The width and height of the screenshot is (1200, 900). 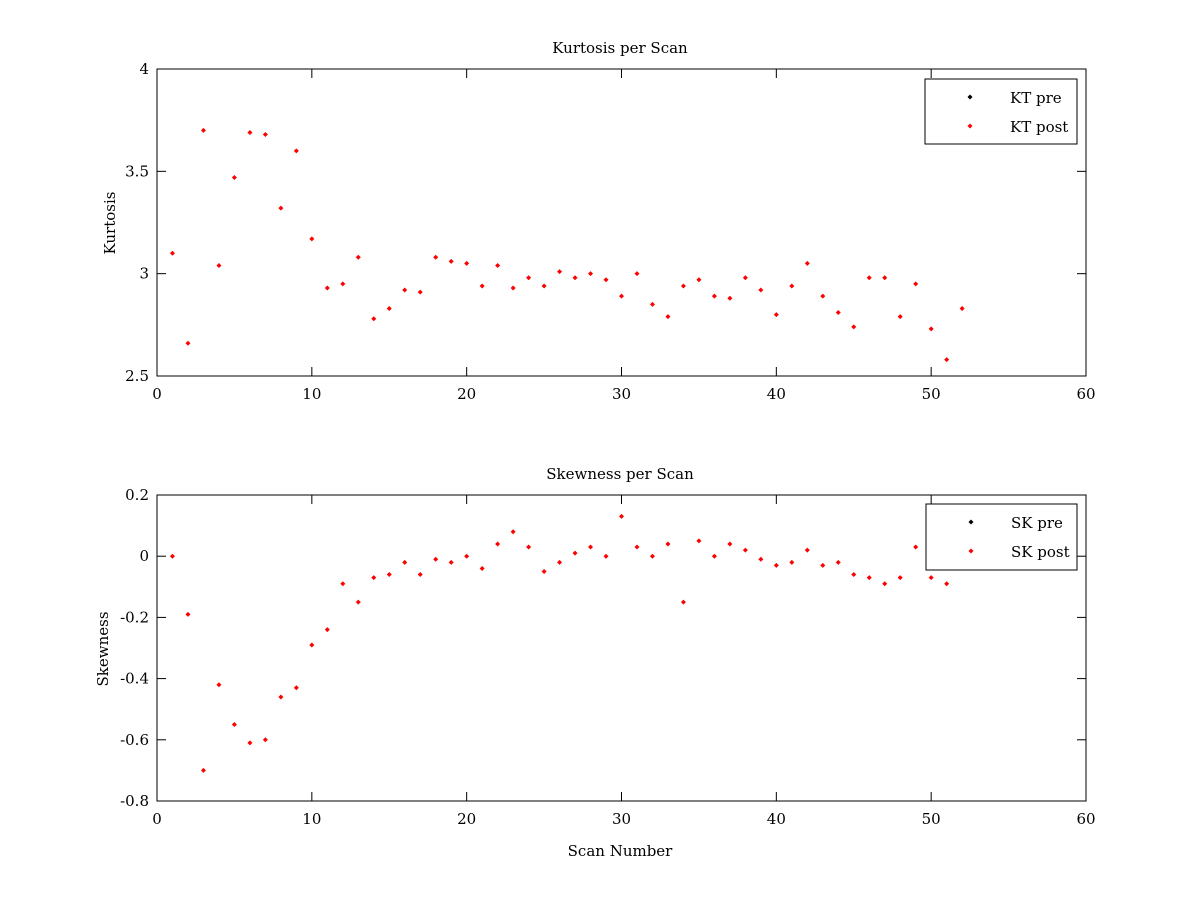 I want to click on skewness-y-tick-label: -0.2, so click(x=134, y=617).